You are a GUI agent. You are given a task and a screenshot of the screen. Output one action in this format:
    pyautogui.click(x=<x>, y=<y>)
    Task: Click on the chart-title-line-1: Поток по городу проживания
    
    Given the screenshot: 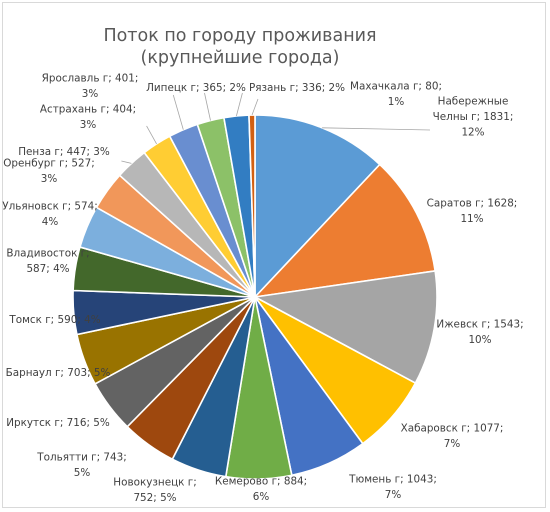 What is the action you would take?
    pyautogui.click(x=239, y=36)
    